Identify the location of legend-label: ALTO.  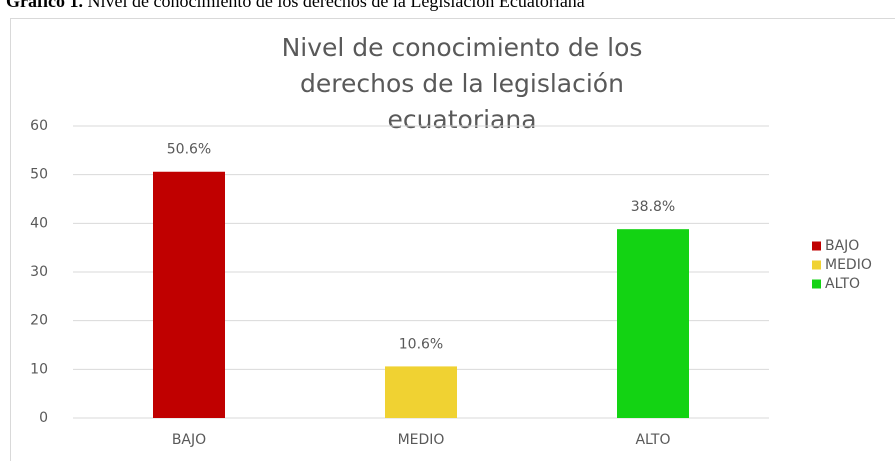
(842, 284).